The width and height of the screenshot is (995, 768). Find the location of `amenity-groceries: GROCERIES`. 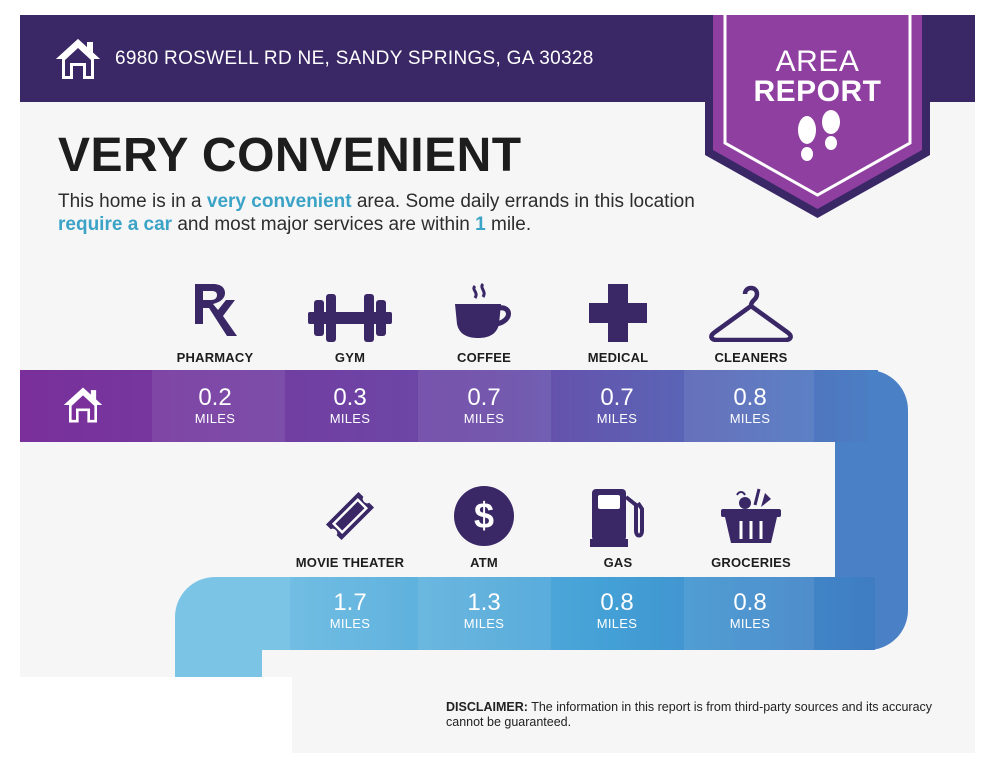

amenity-groceries: GROCERIES is located at coordinates (751, 523).